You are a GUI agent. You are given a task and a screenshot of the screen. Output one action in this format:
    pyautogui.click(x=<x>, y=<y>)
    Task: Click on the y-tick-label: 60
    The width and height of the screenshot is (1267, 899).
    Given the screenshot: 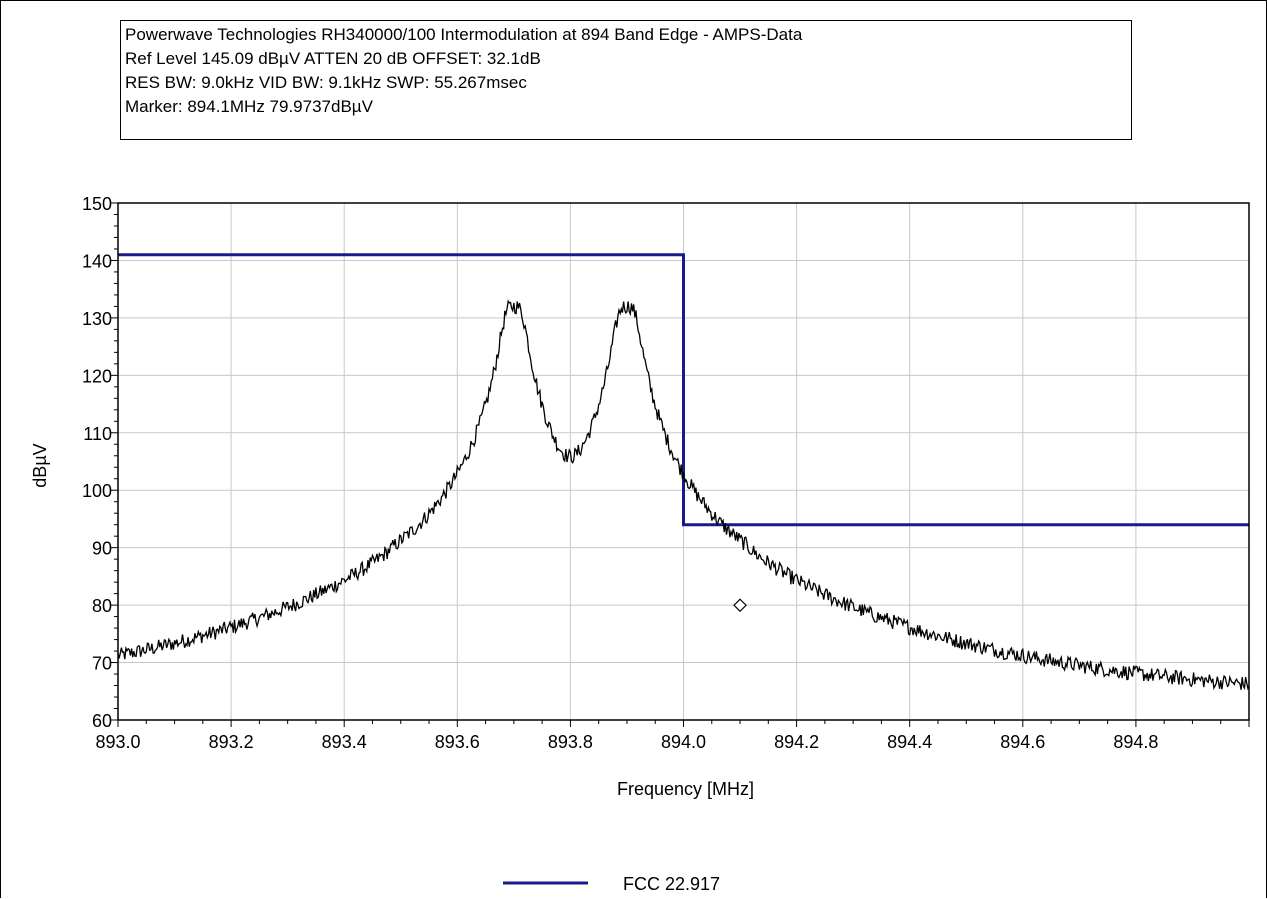 What is the action you would take?
    pyautogui.click(x=102, y=721)
    